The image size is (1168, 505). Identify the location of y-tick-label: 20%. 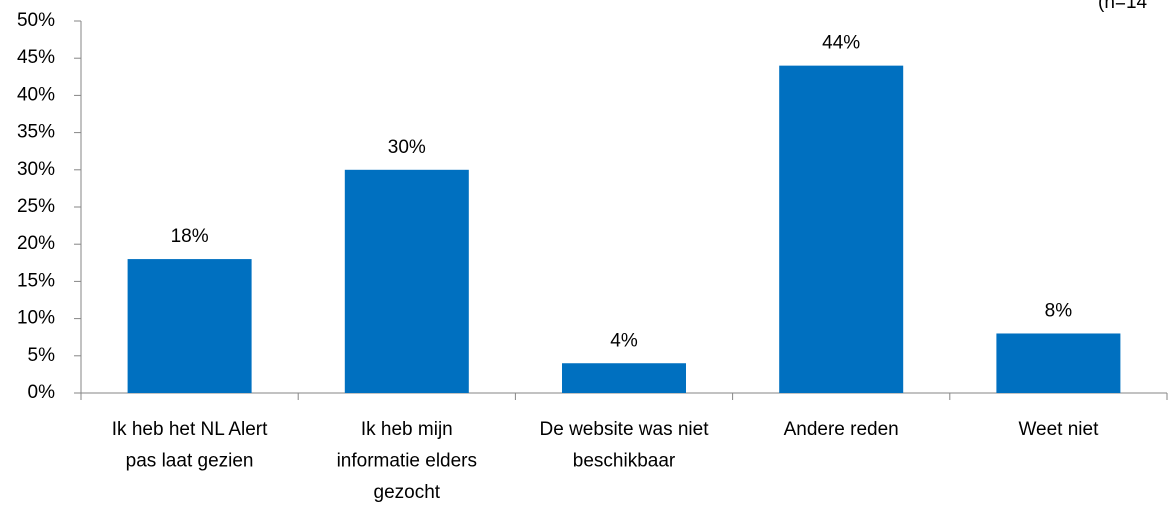
(36, 243).